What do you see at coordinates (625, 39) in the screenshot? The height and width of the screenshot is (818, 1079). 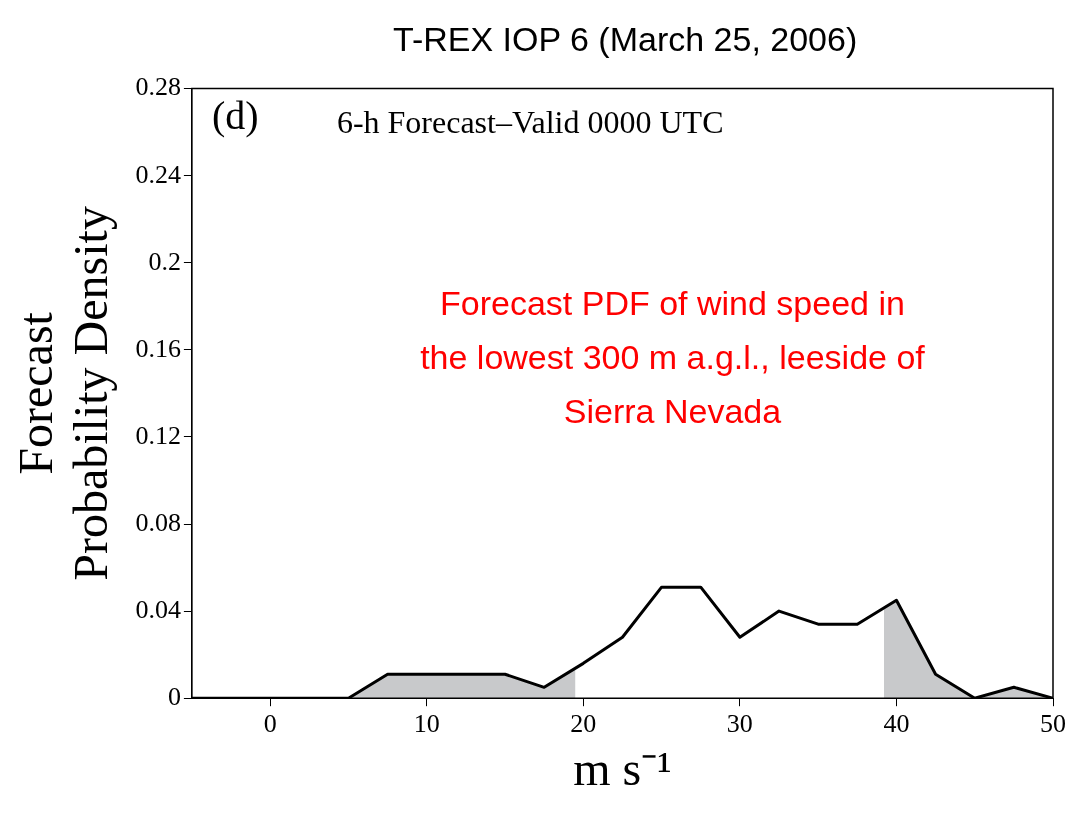 I see `chart-title: T-REX IOP 6 (March 25, 2006)` at bounding box center [625, 39].